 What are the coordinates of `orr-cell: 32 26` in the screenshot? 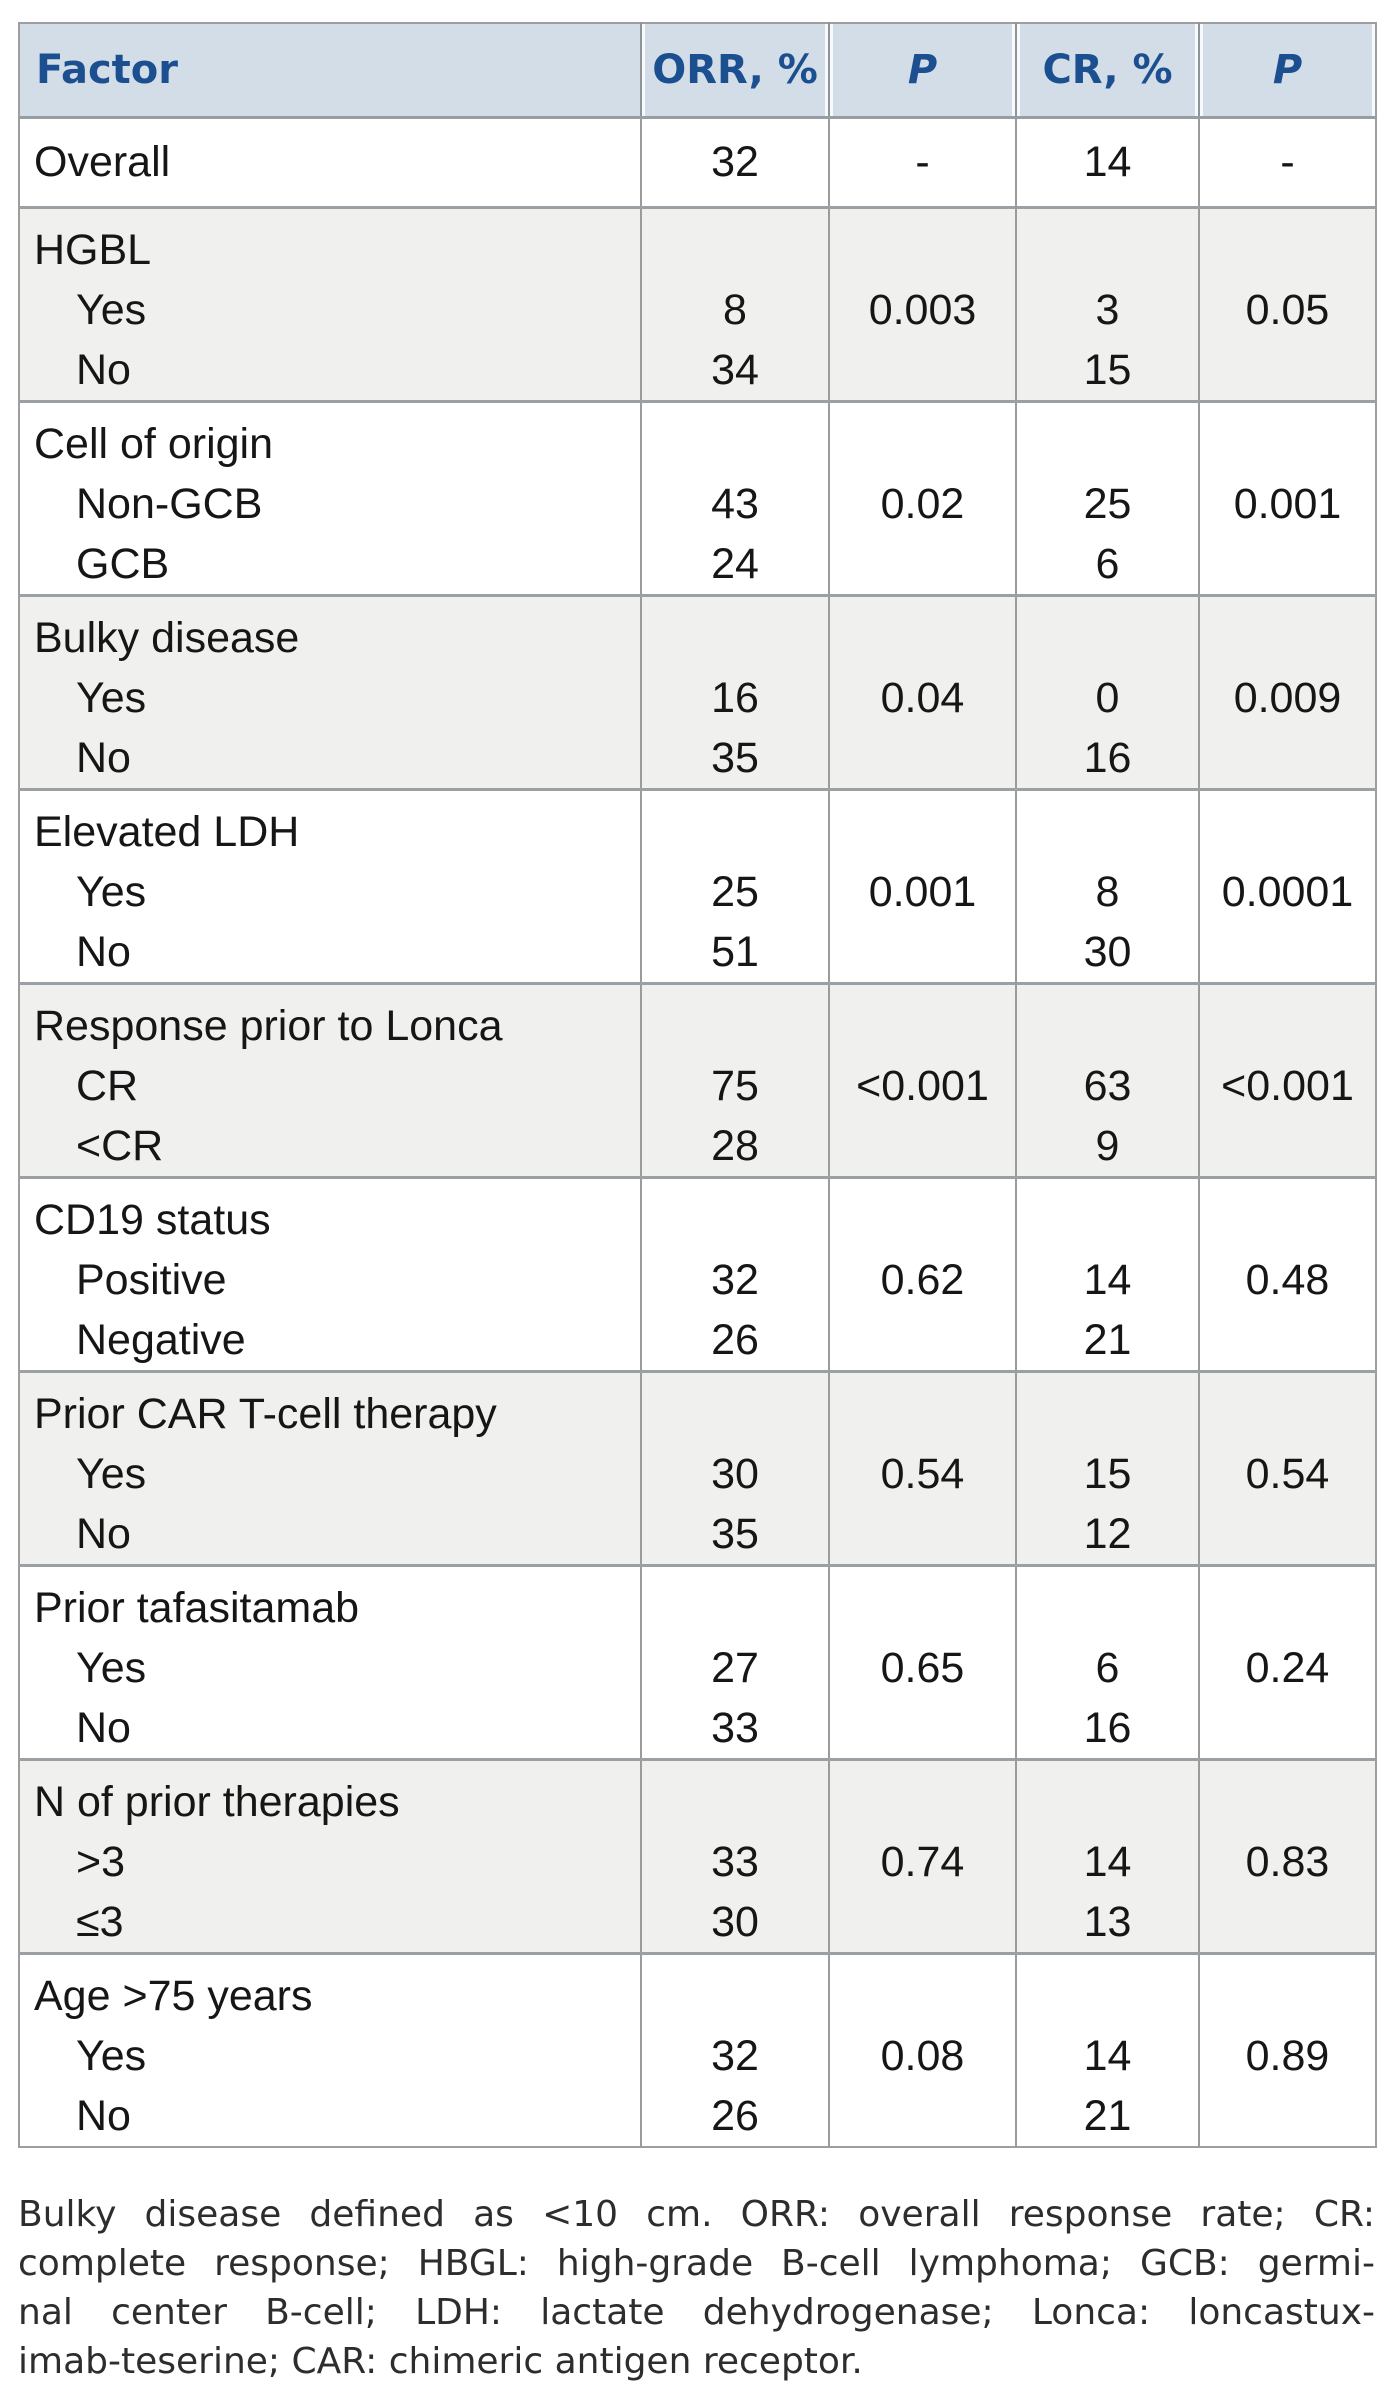 It's located at (734, 2050).